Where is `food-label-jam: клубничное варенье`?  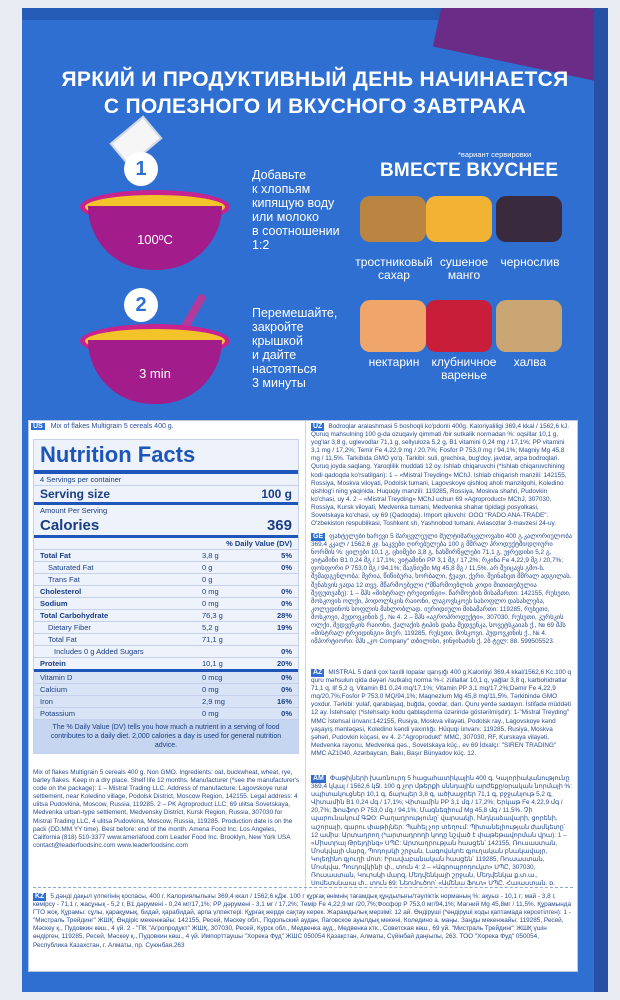
food-label-jam: клубничное варенье is located at coordinates (464, 369).